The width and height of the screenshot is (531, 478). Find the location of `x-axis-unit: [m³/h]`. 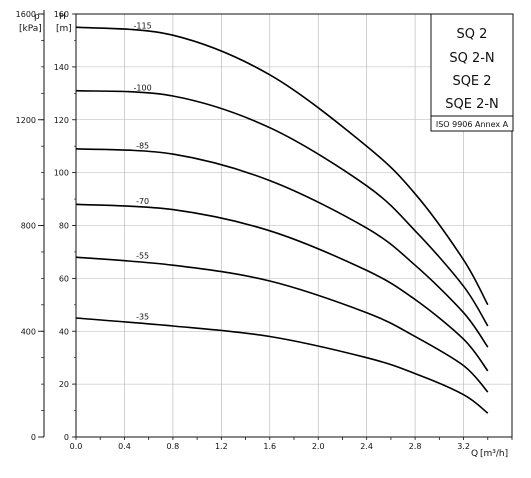

x-axis-unit: [m³/h] is located at coordinates (494, 454).